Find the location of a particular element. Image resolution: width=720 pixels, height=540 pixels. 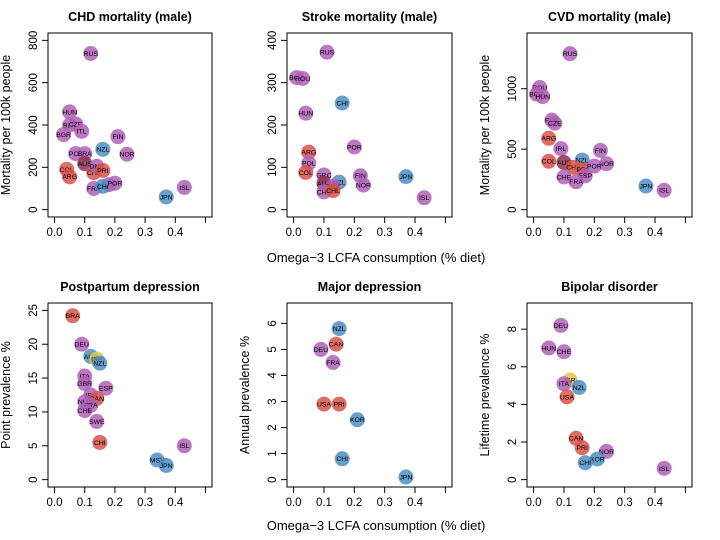

panel-cvd-mortality-male-point-label: ISL is located at coordinates (664, 191).